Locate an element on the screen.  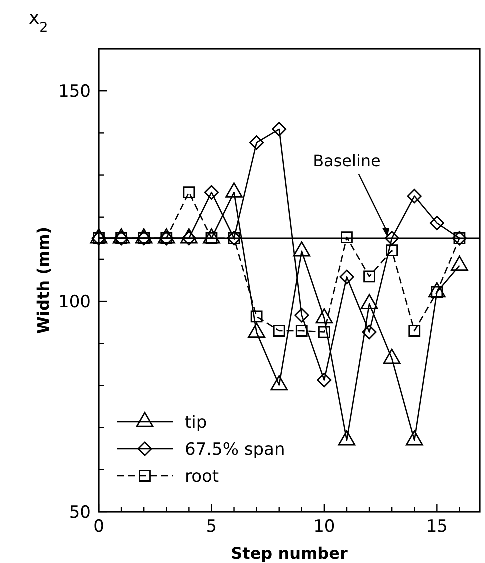
y-axis-title: Width (mm) is located at coordinates (43, 280).